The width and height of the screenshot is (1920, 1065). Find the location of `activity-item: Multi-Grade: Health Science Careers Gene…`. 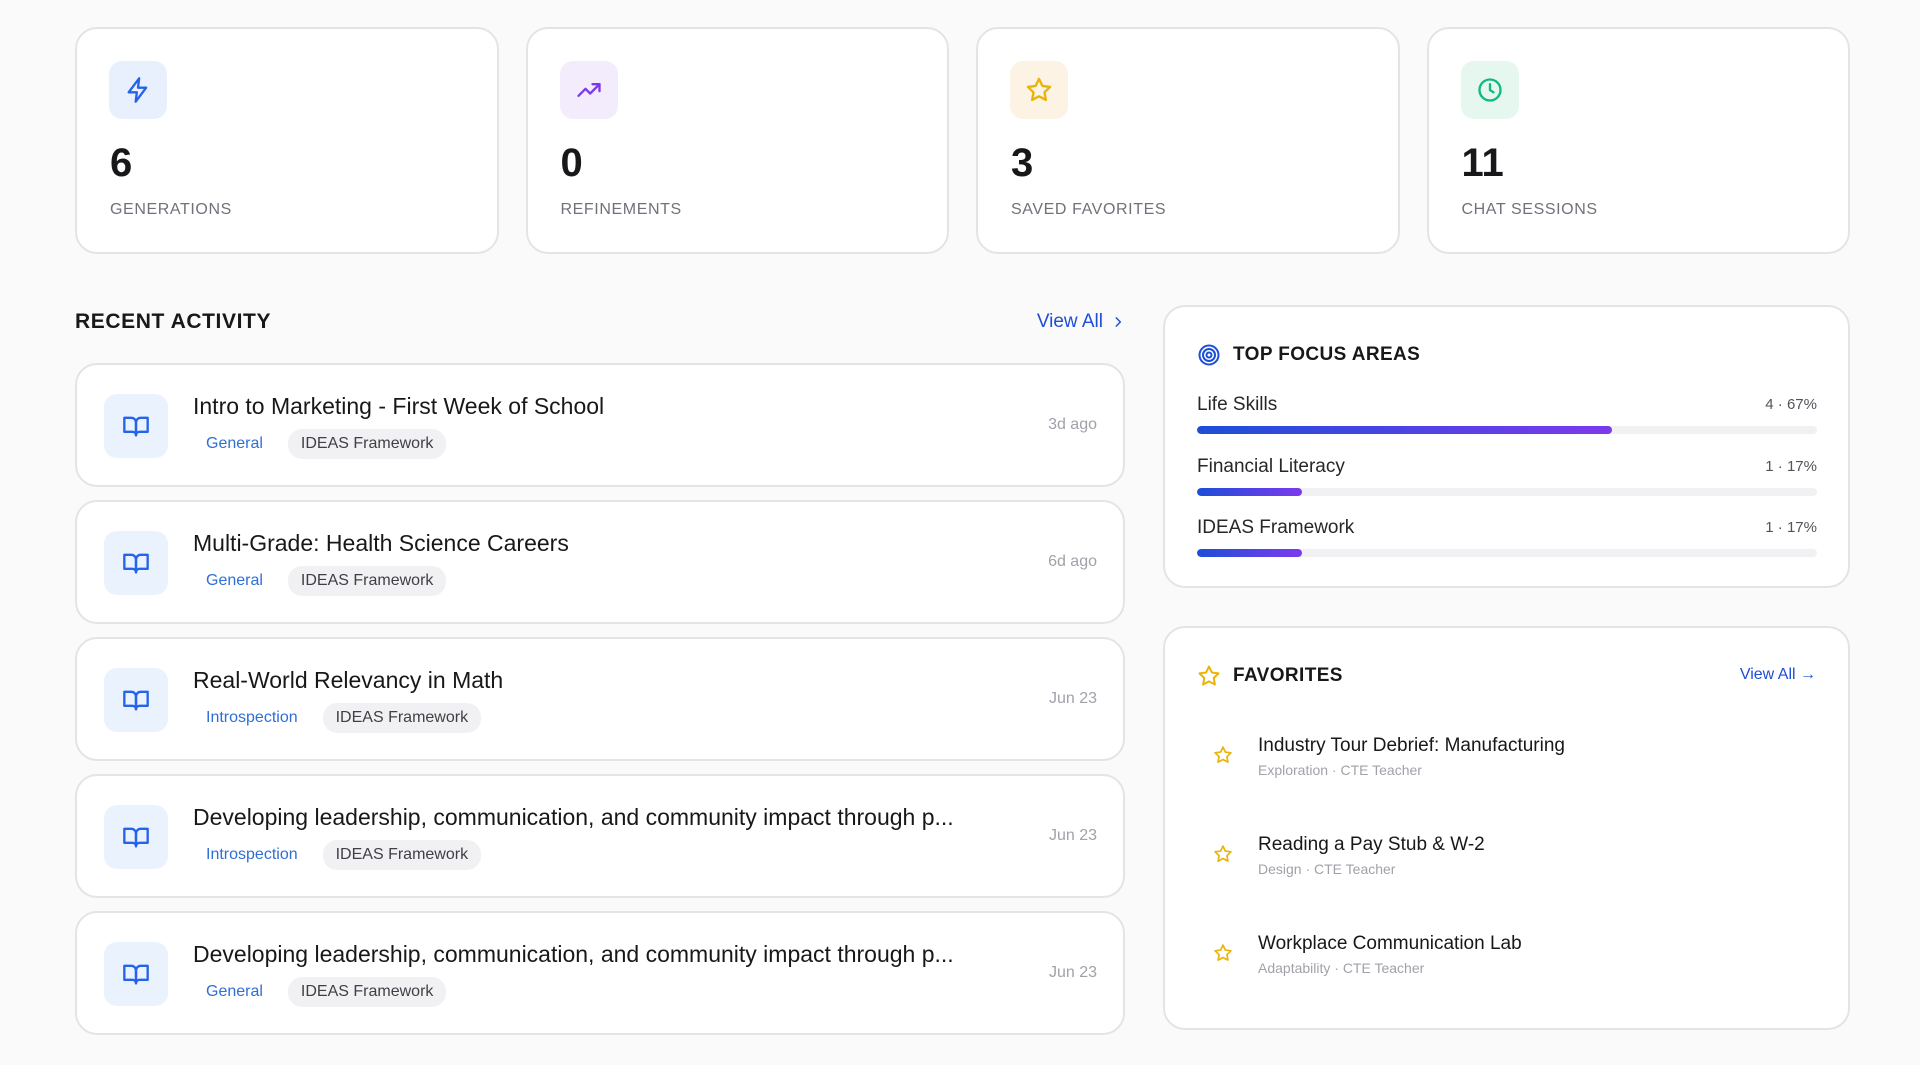

activity-item: Multi-Grade: Health Science Careers Gene… is located at coordinates (600, 562).